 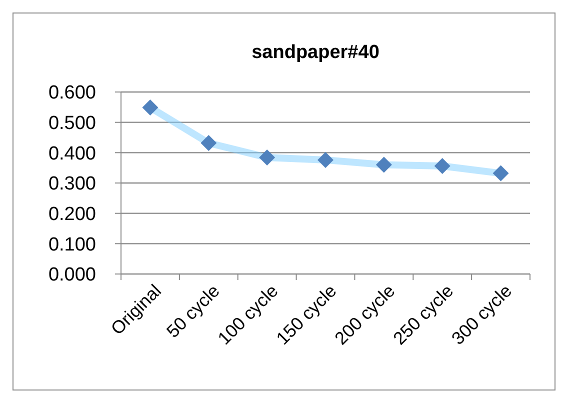 What do you see at coordinates (72, 153) in the screenshot?
I see `y-tick-label: 0.400` at bounding box center [72, 153].